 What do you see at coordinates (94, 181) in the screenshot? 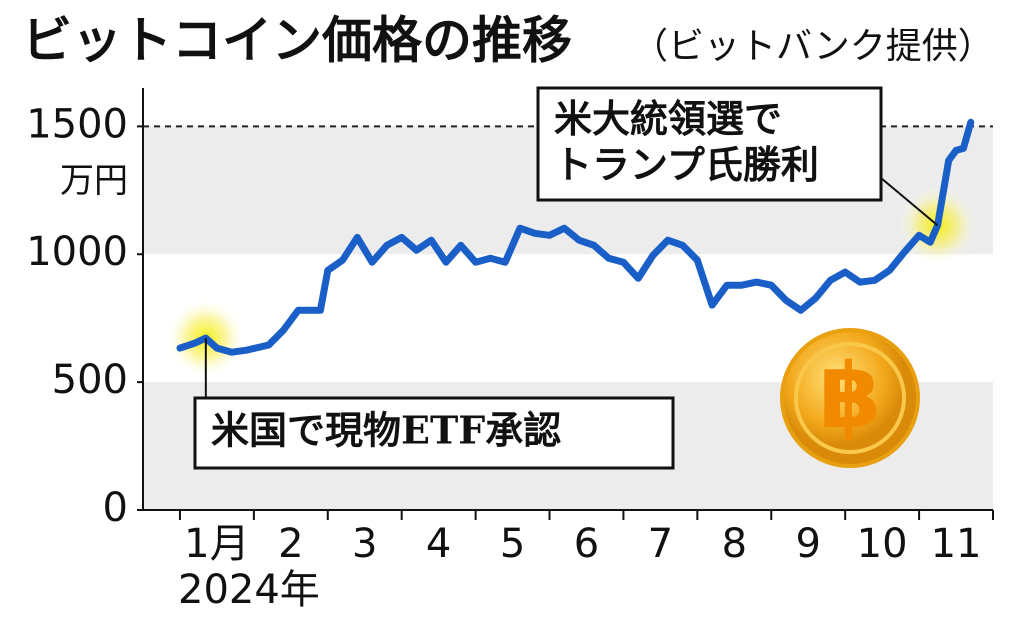
I see `y-unit: 万円` at bounding box center [94, 181].